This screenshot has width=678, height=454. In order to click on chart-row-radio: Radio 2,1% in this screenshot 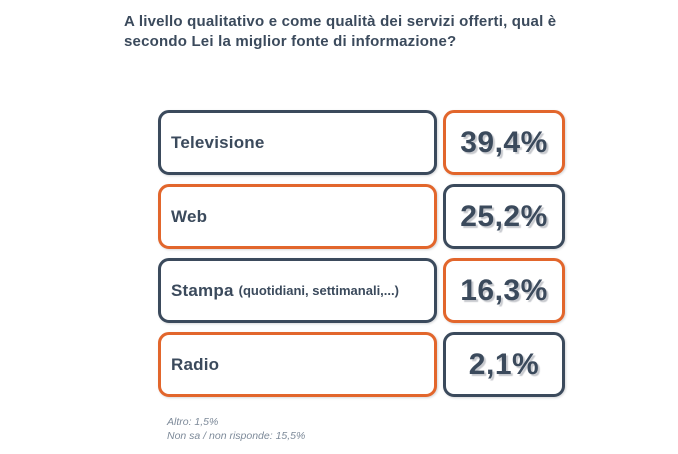, I will do `click(361, 364)`.